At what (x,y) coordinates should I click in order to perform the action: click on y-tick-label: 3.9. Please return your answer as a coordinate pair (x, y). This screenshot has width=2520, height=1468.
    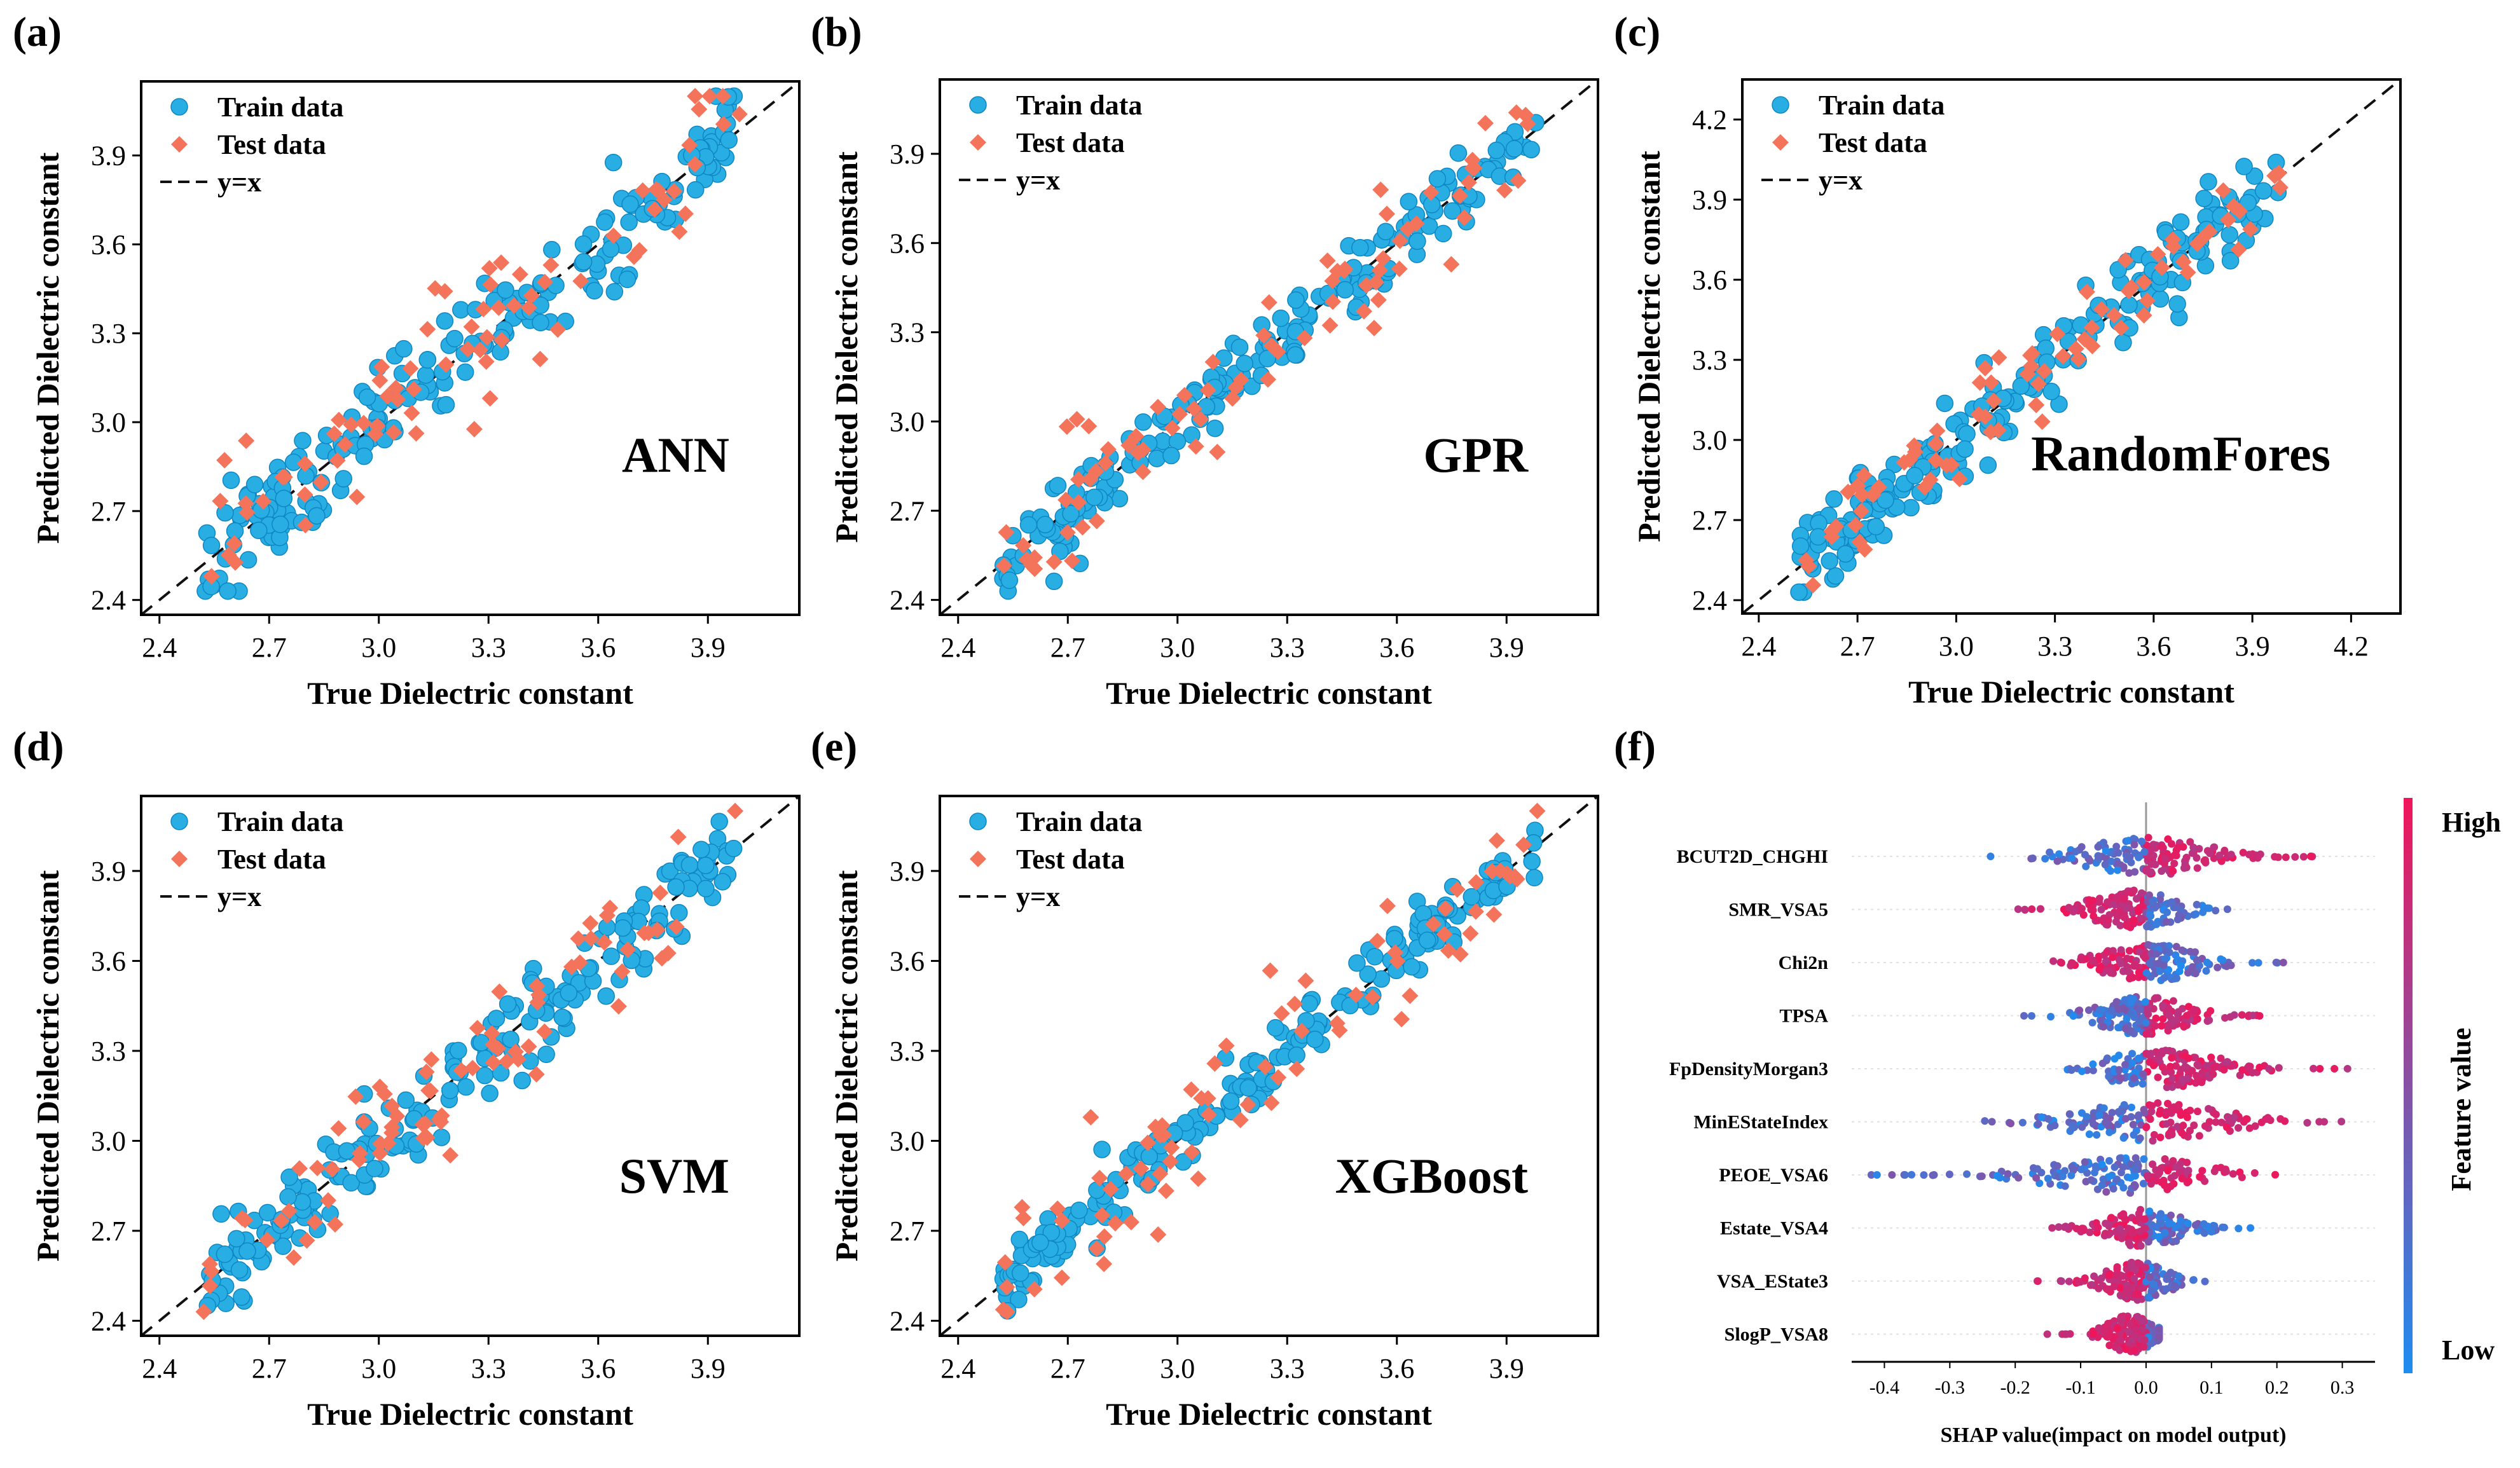
    Looking at the image, I should click on (907, 871).